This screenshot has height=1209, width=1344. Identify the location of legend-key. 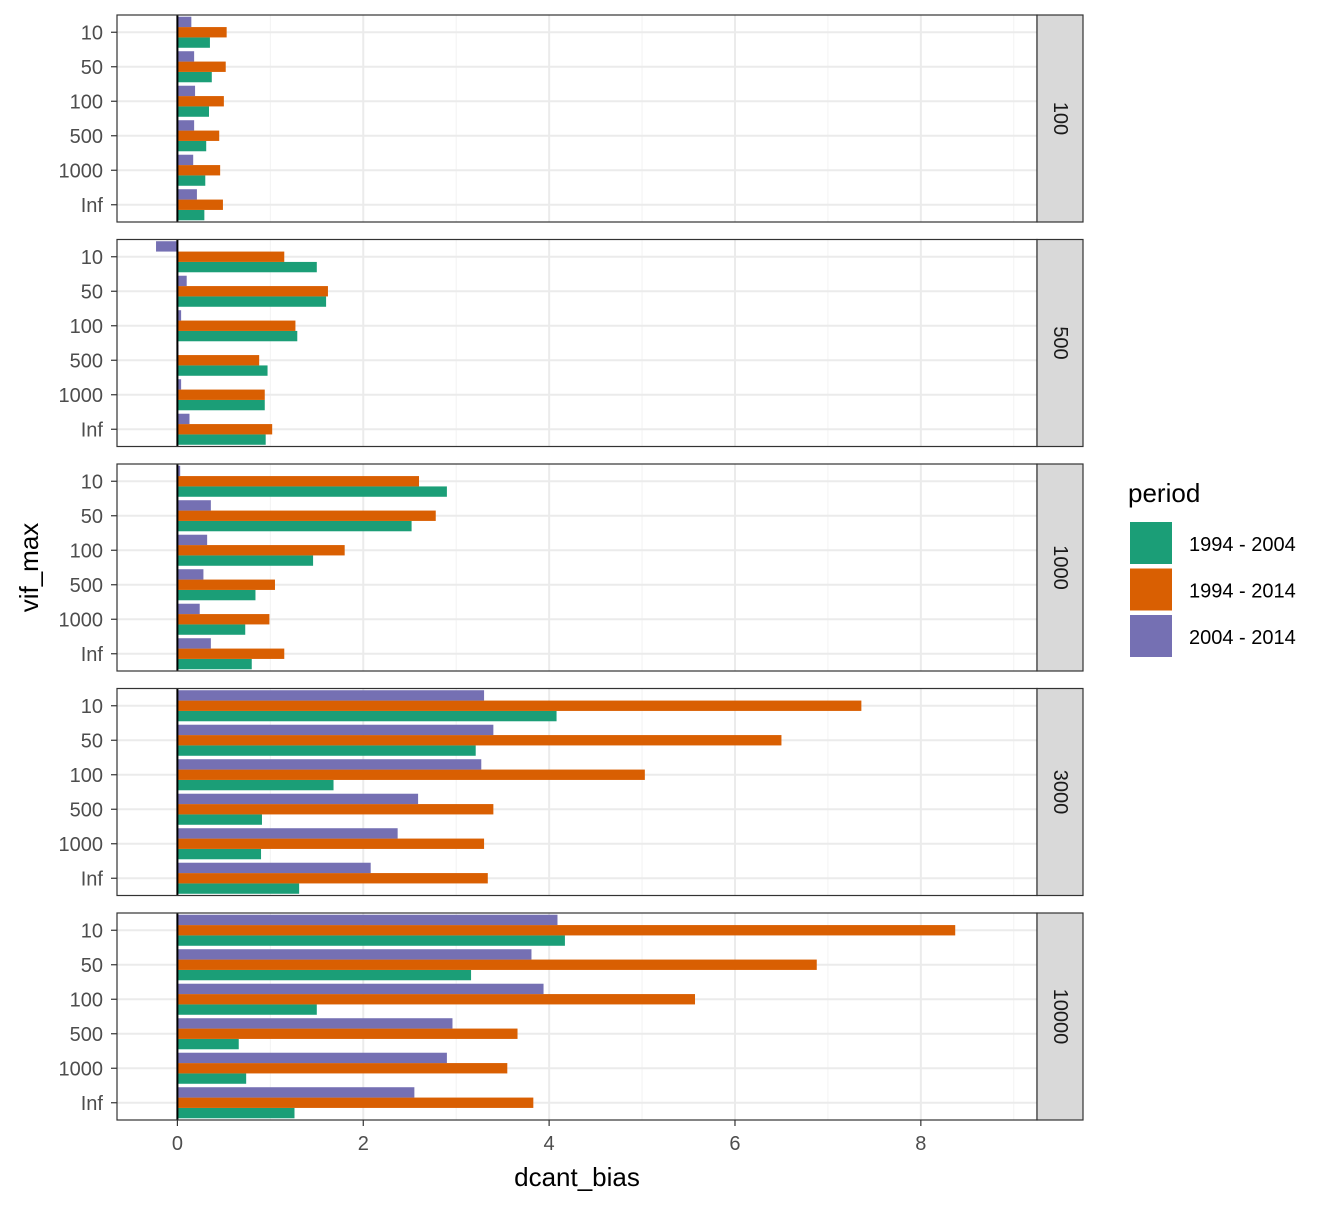
(1151, 589).